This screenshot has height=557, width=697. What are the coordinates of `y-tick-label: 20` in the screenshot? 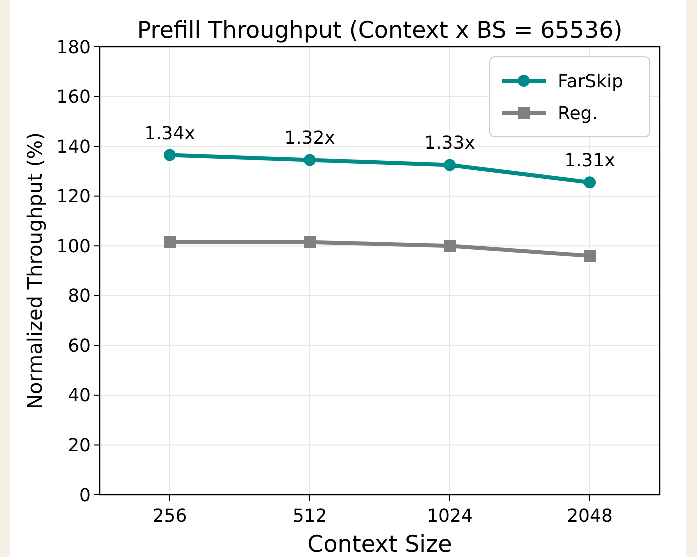 It's located at (79, 446).